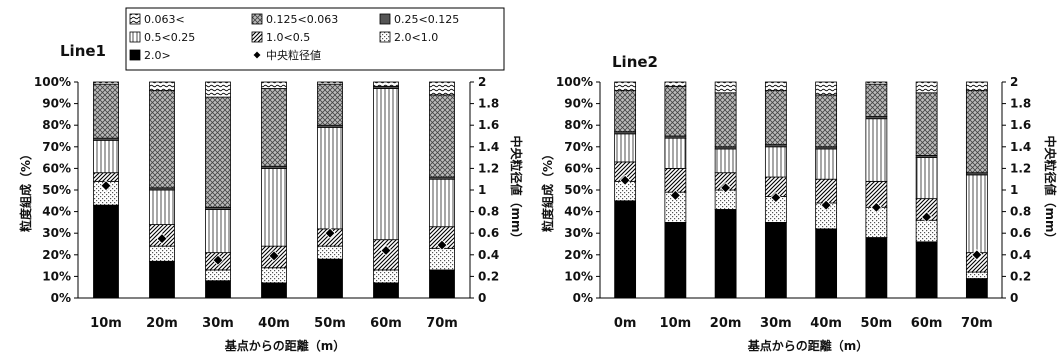 The width and height of the screenshot is (1060, 356). I want to click on legend-label: 0.25<0.125, so click(426, 19).